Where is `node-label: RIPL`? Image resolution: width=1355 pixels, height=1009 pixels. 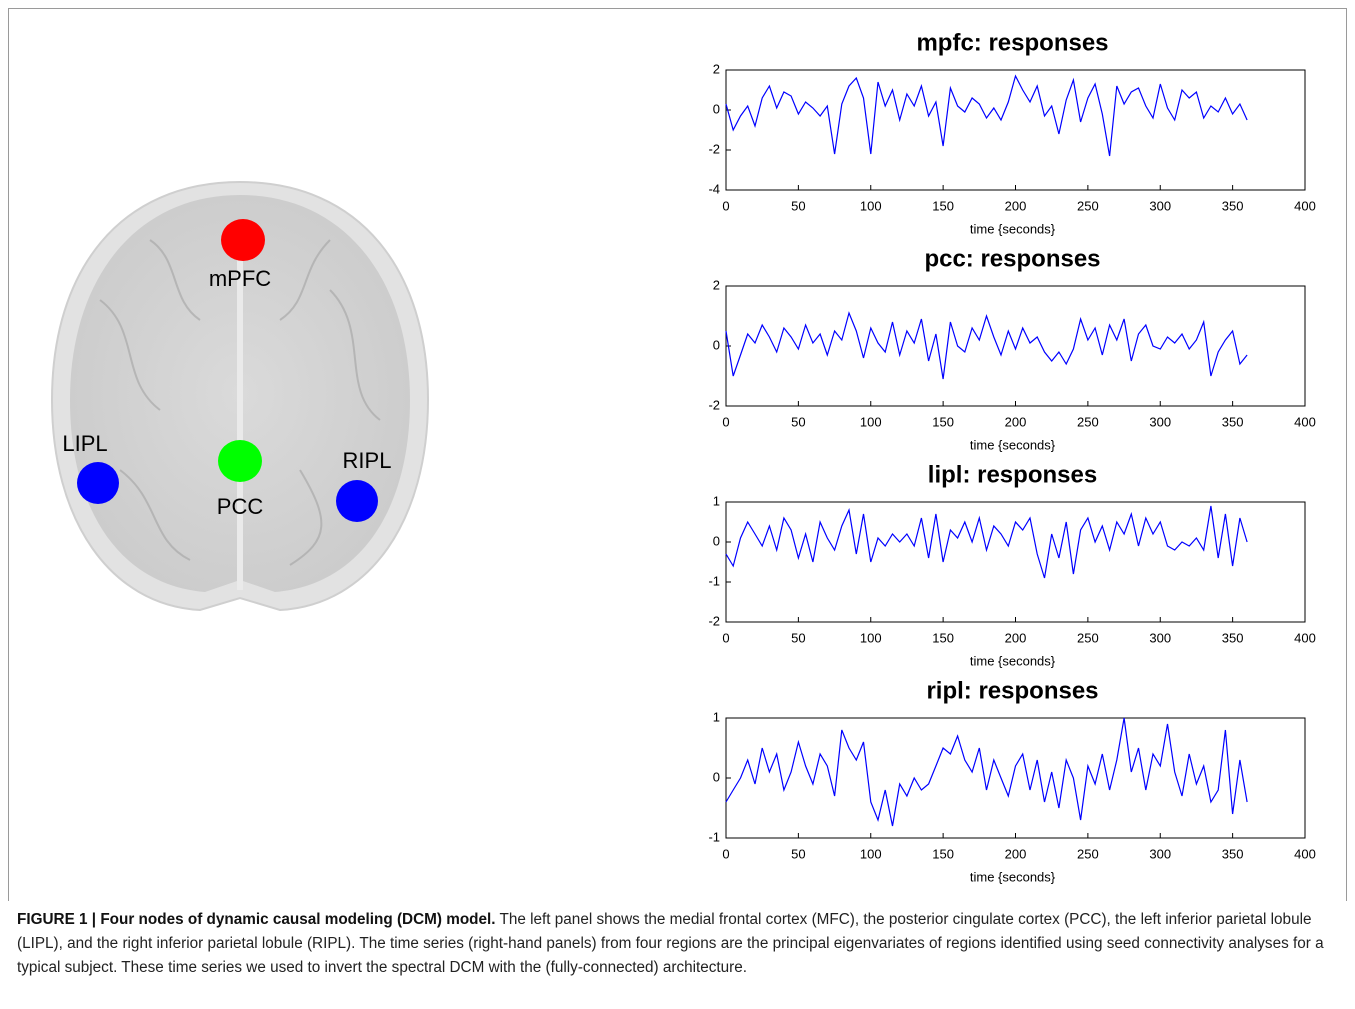
node-label: RIPL is located at coordinates (367, 460).